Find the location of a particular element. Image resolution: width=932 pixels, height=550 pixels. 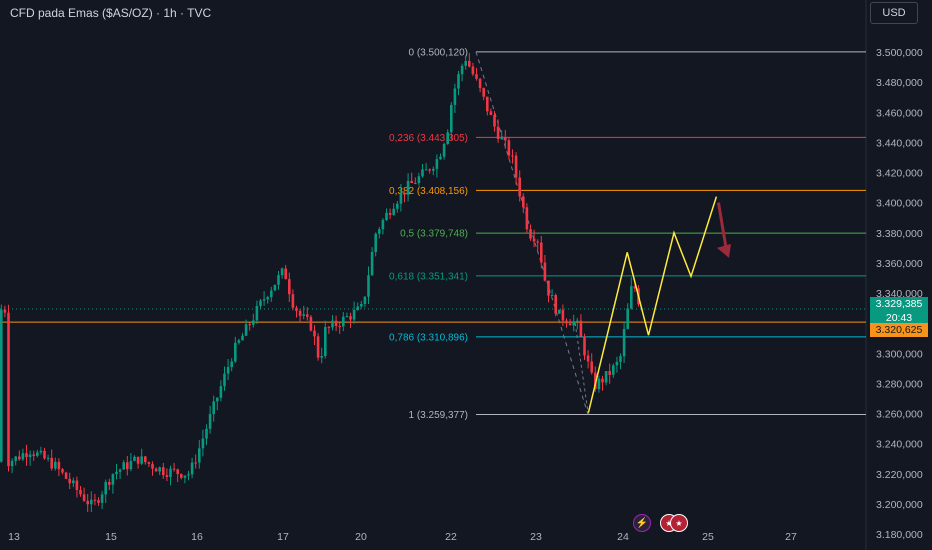

us-flag-icon-2: ★ is located at coordinates (679, 523).